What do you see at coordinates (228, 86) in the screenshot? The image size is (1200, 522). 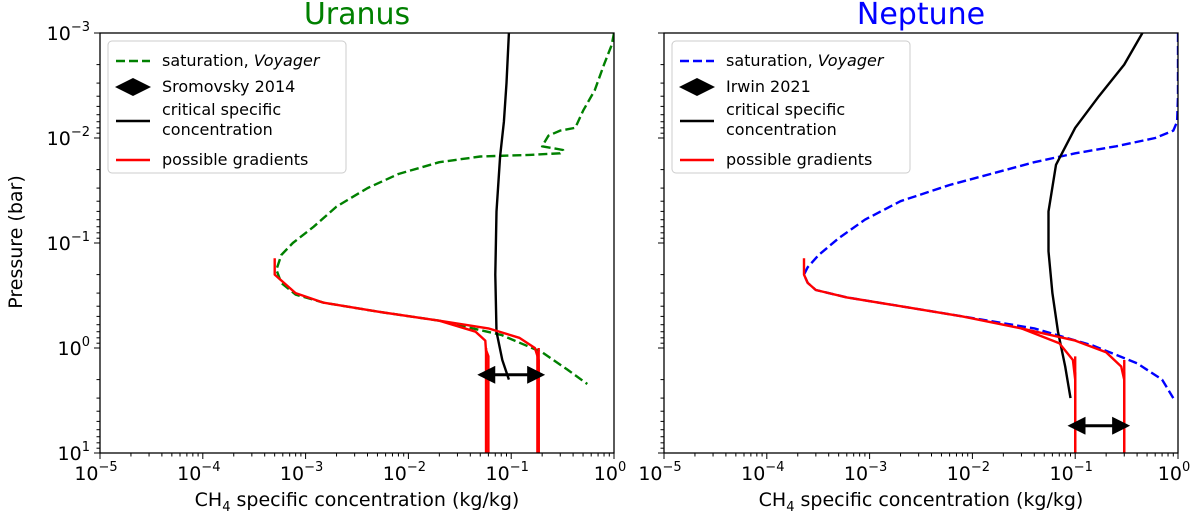 I see `legend-label: Sromovsky 2014` at bounding box center [228, 86].